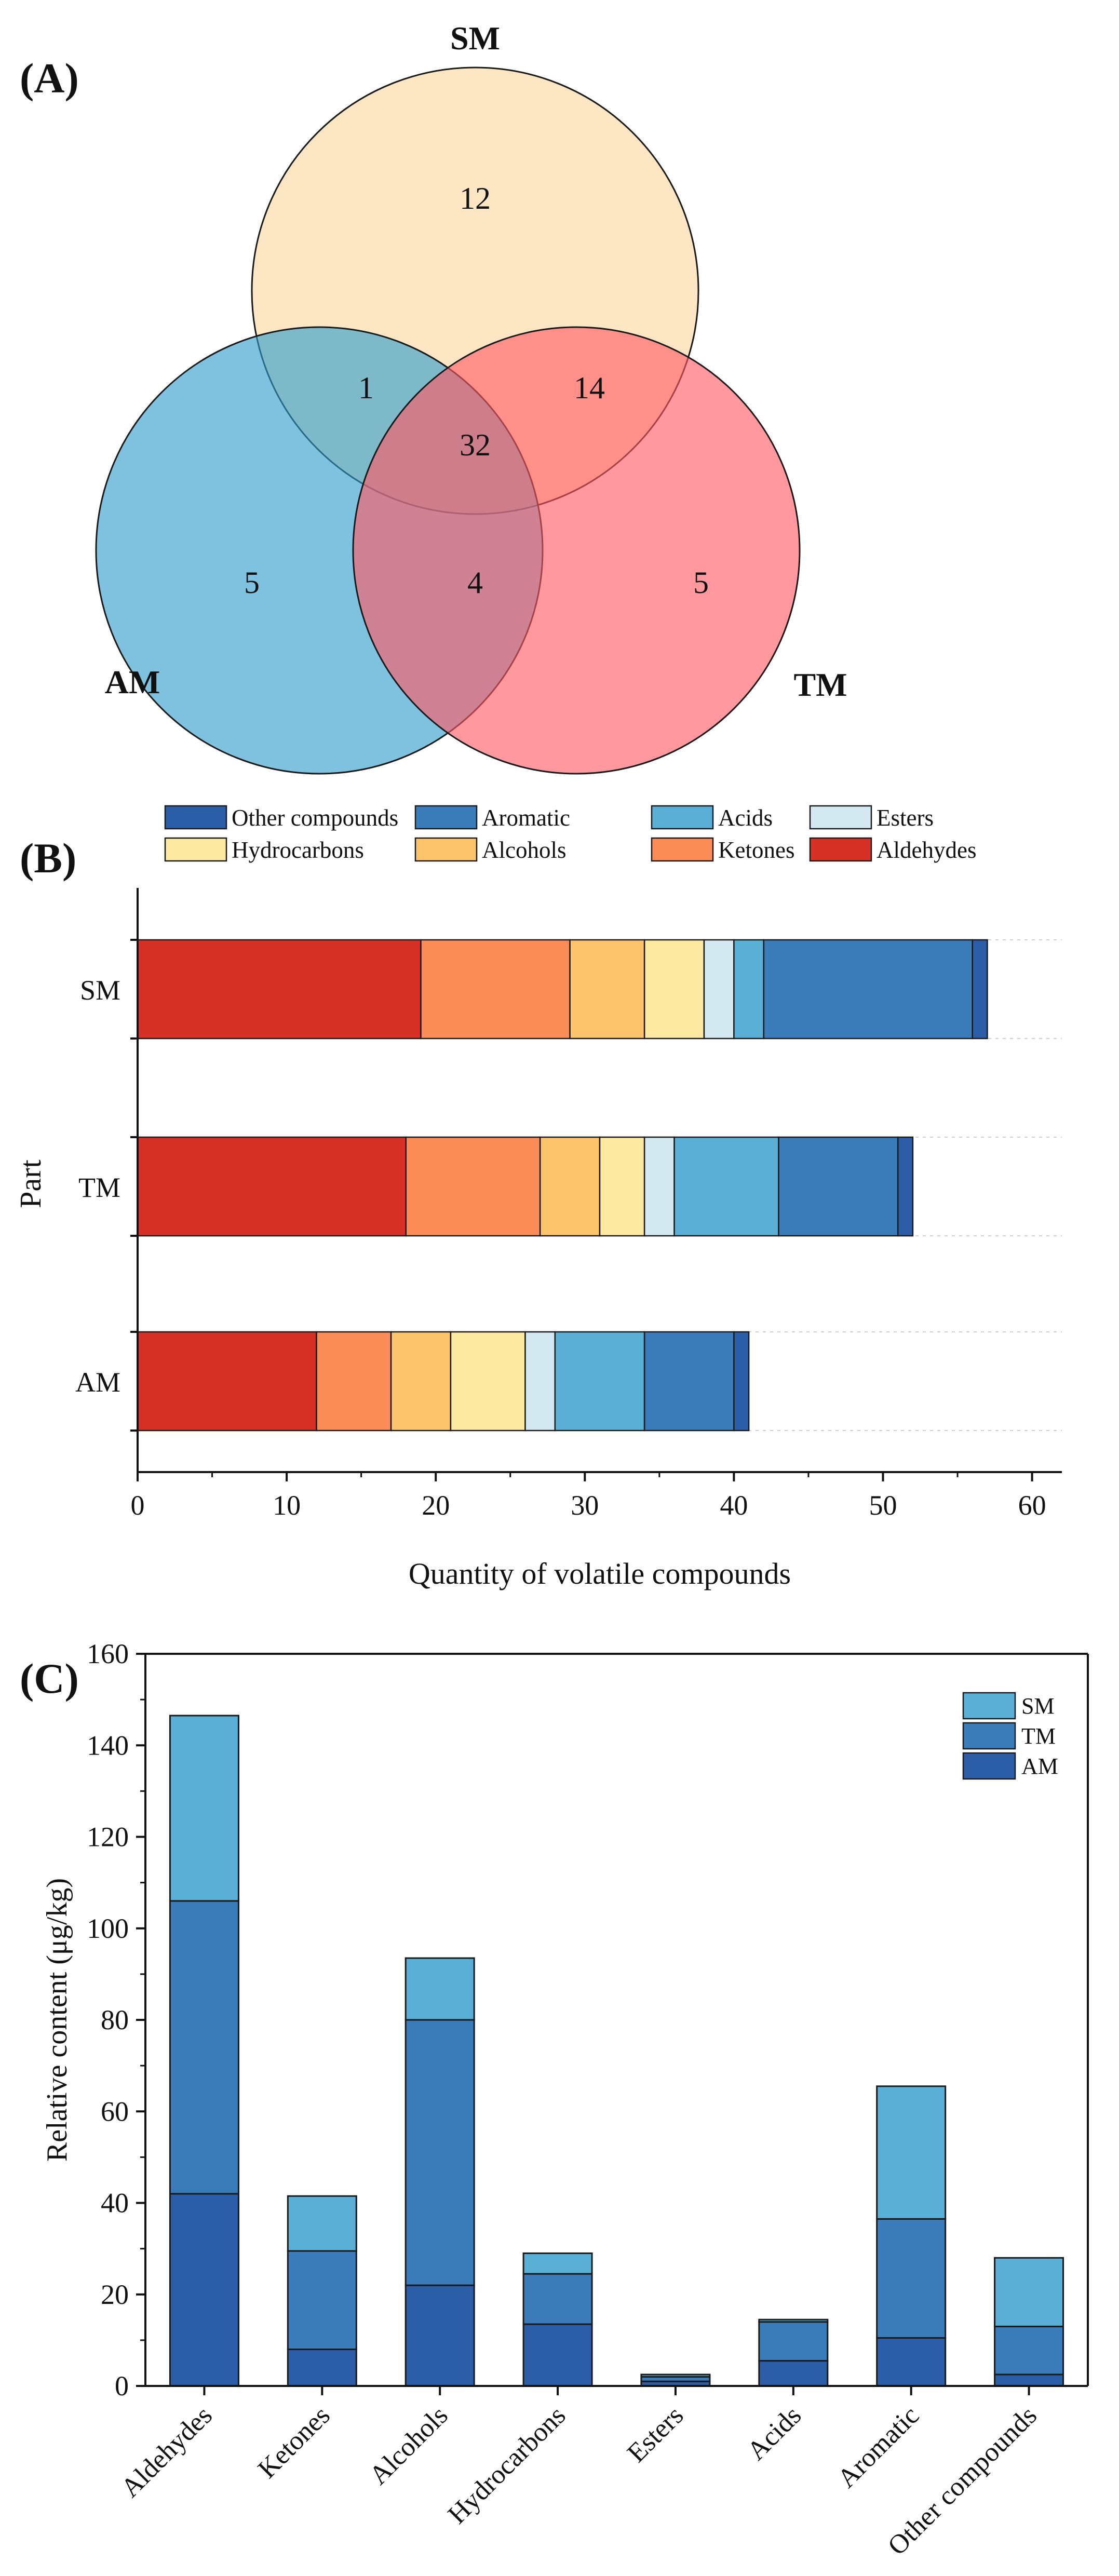 This screenshot has height=2576, width=1119. What do you see at coordinates (436, 1505) in the screenshot?
I see `x-tick-label: 20` at bounding box center [436, 1505].